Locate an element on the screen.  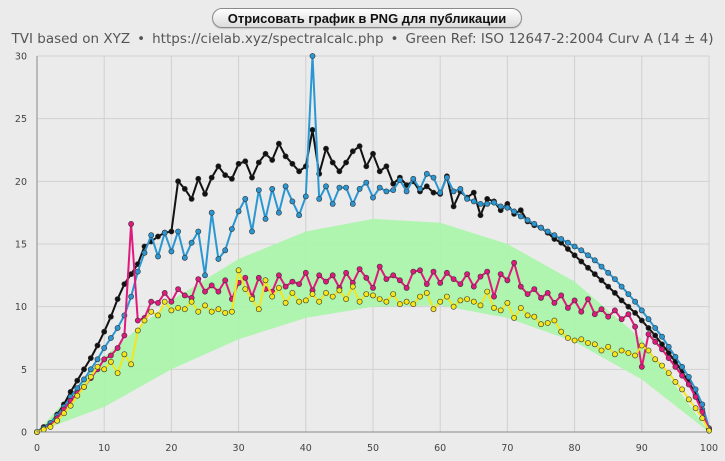
x-tick-label: 40 is located at coordinates (306, 448).